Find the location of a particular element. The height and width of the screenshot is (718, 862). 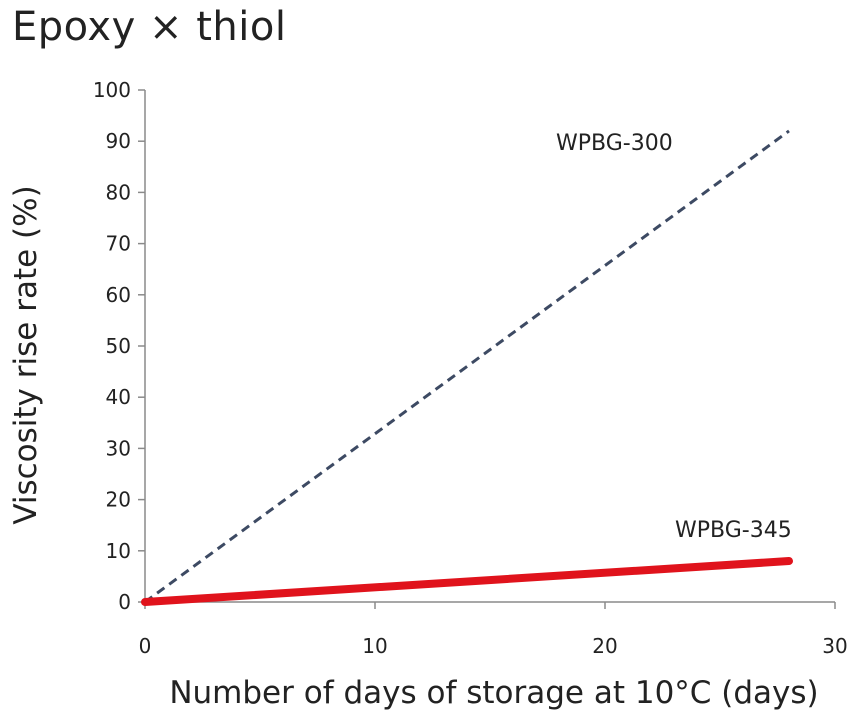

y-tick-label: 20 is located at coordinates (118, 500).